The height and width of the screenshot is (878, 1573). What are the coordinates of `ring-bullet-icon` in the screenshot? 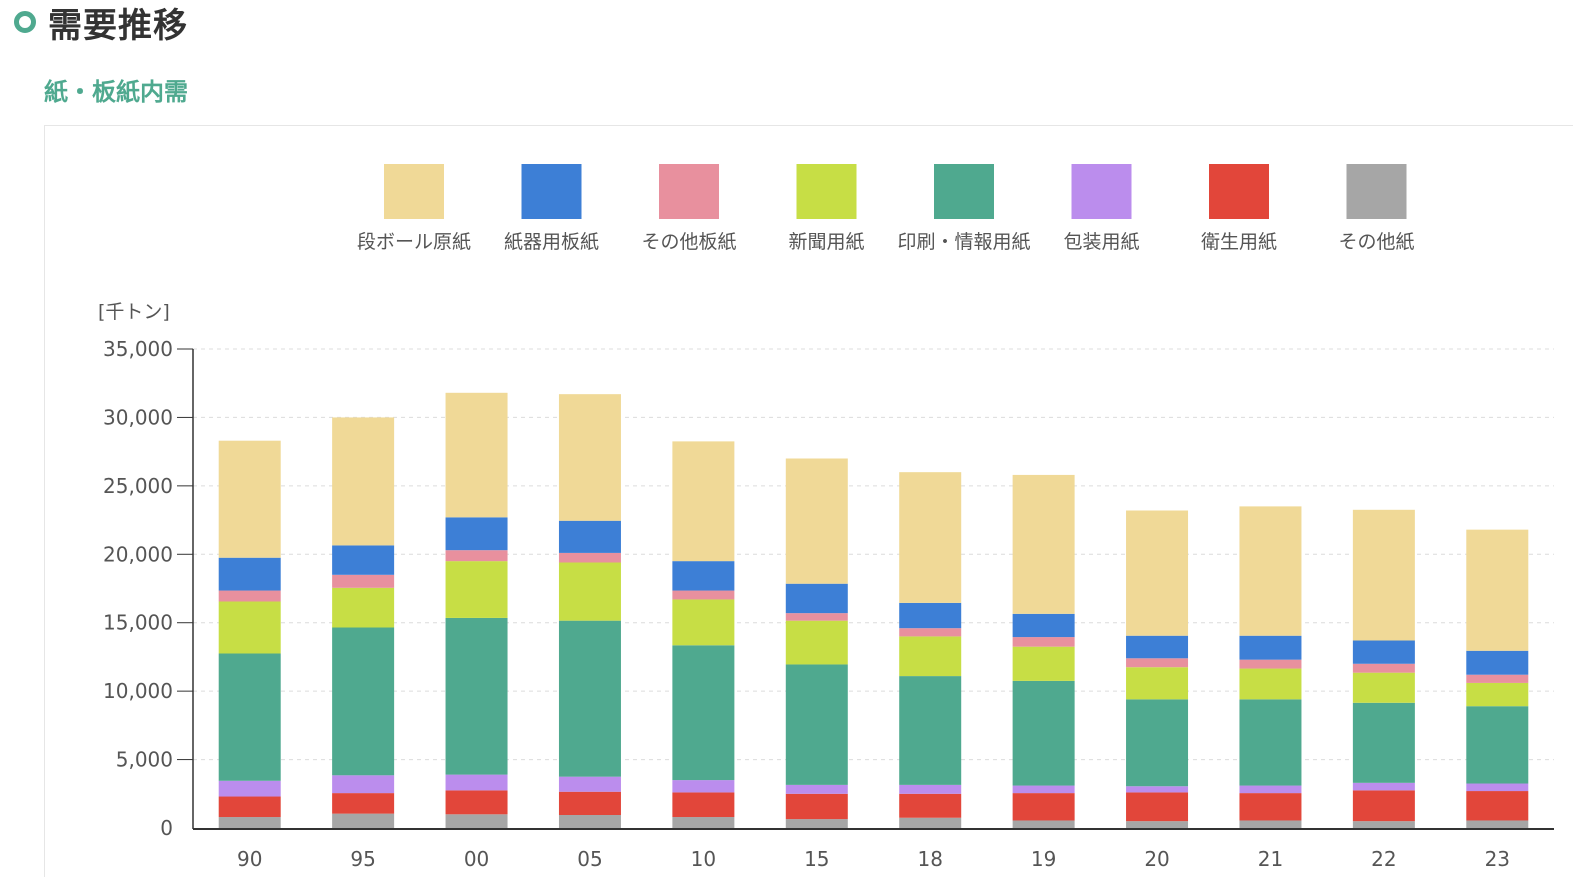 It's located at (25, 22).